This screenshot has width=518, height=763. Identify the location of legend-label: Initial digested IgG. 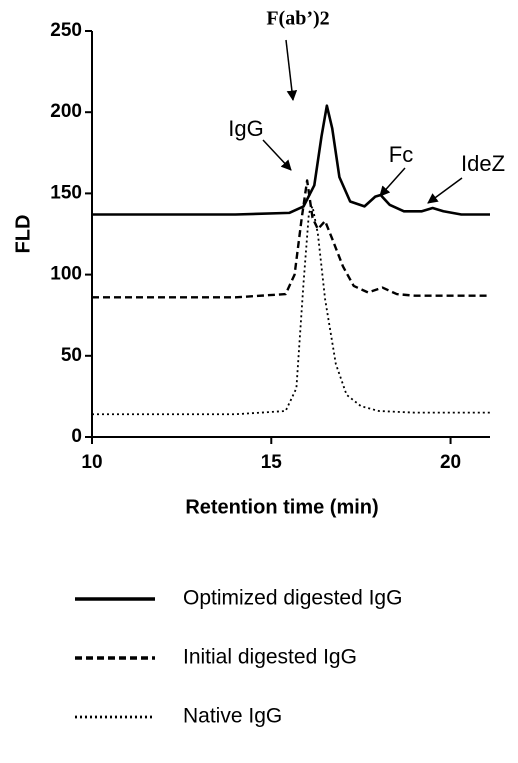
(270, 657).